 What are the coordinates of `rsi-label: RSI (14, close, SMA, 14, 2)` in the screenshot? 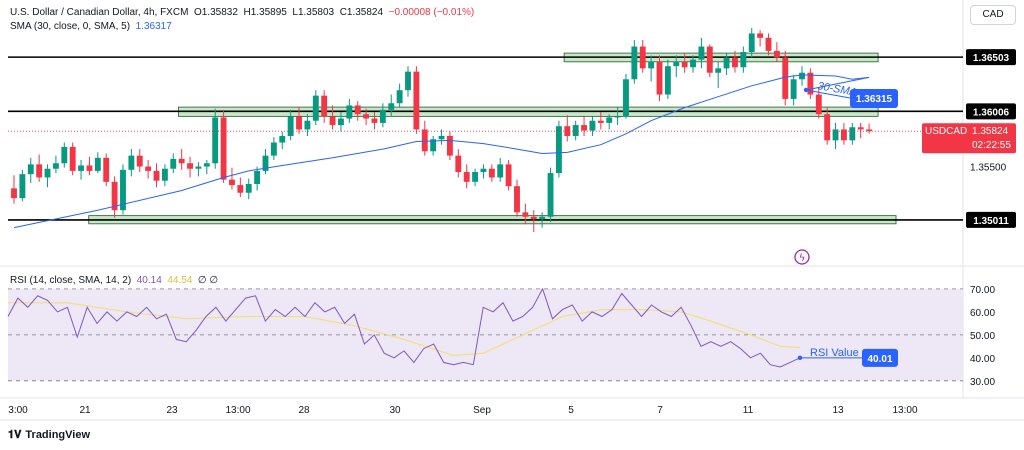 It's located at (71, 280).